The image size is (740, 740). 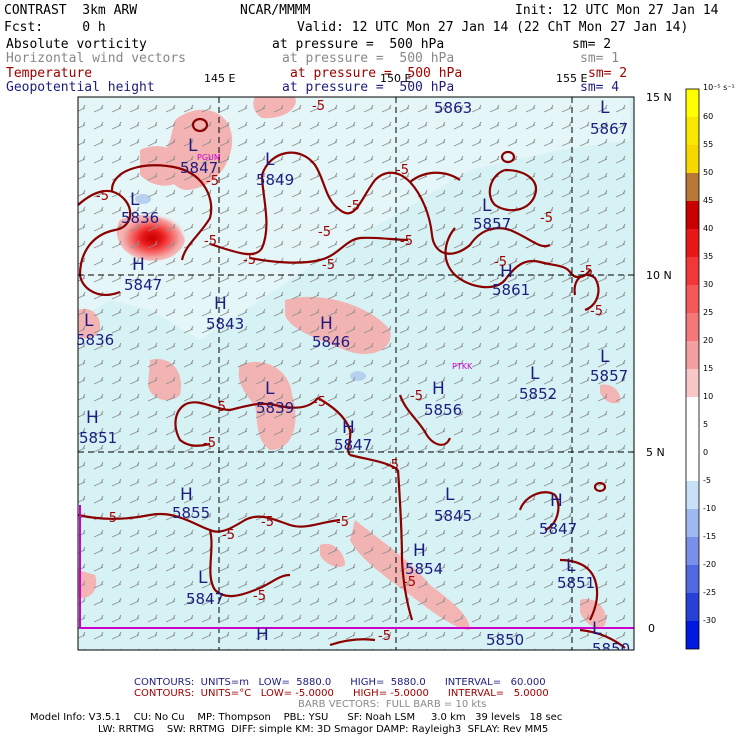 What do you see at coordinates (140, 218) in the screenshot?
I see `height-value: 5836` at bounding box center [140, 218].